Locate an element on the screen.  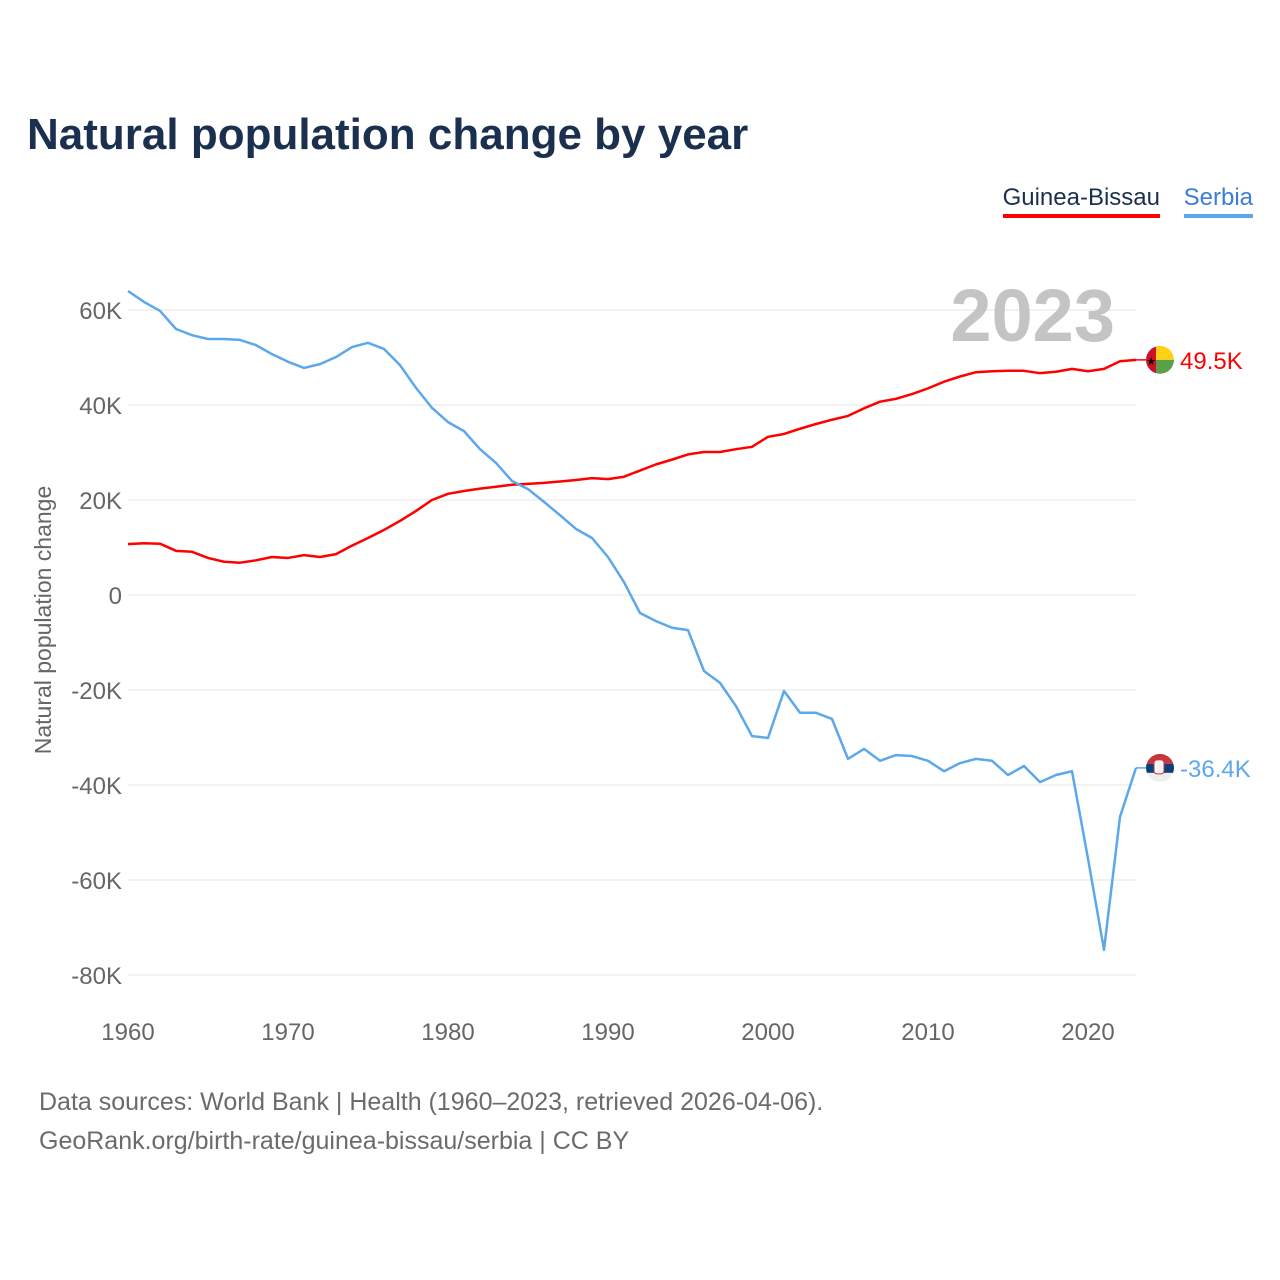
x-tick-label: 1980 is located at coordinates (447, 1032).